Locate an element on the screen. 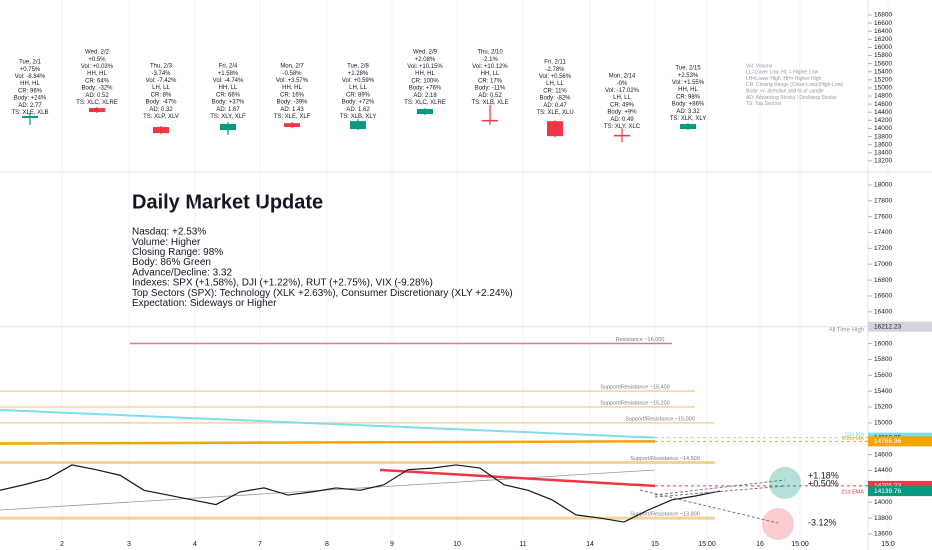 The height and width of the screenshot is (550, 932). x-tick-label: 4 is located at coordinates (195, 544).